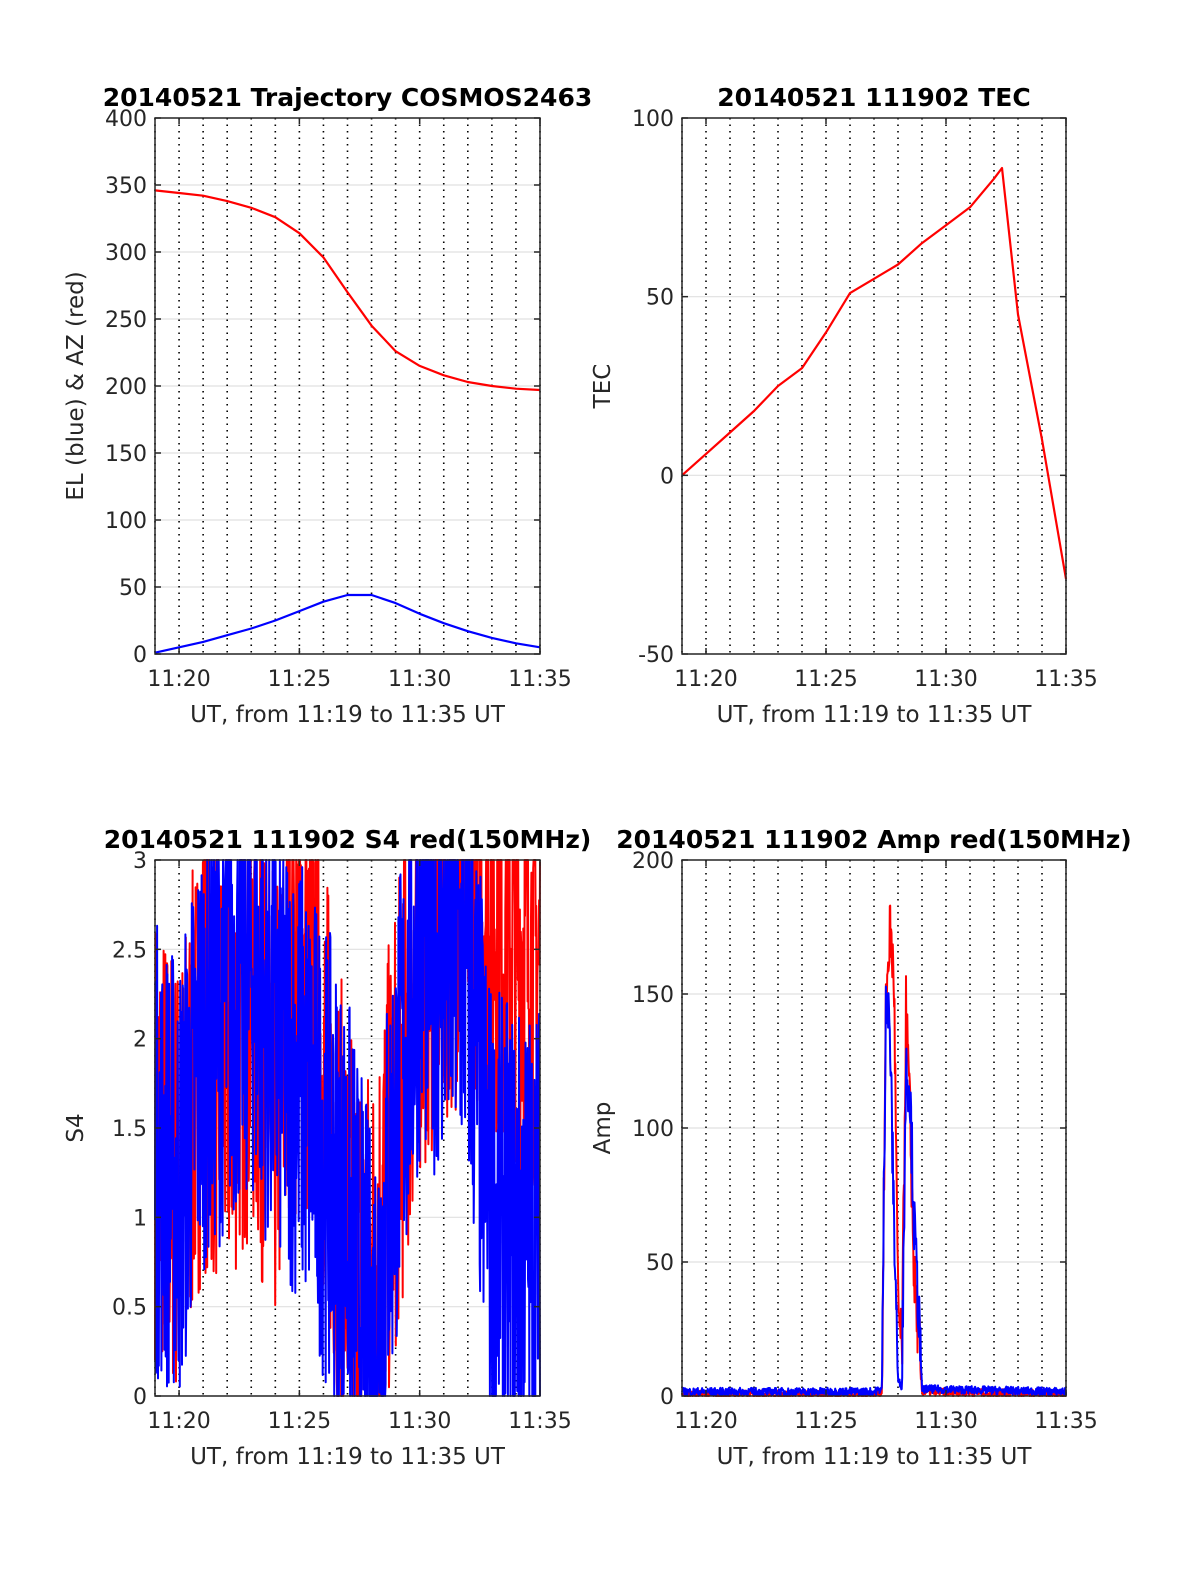 The height and width of the screenshot is (1575, 1200). What do you see at coordinates (873, 97) in the screenshot?
I see `chart-title: 20140521 111902 TEC` at bounding box center [873, 97].